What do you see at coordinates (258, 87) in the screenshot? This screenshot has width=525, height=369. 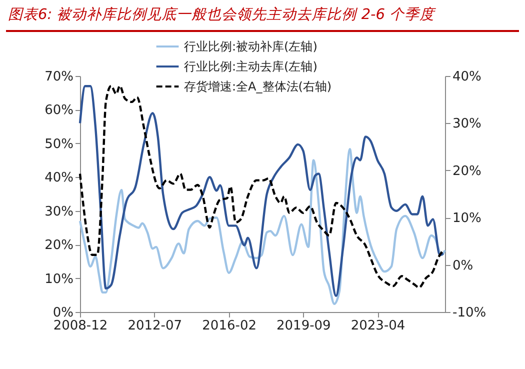 I see `legend-label: 存货增速:全A_整体法(右轴)` at bounding box center [258, 87].